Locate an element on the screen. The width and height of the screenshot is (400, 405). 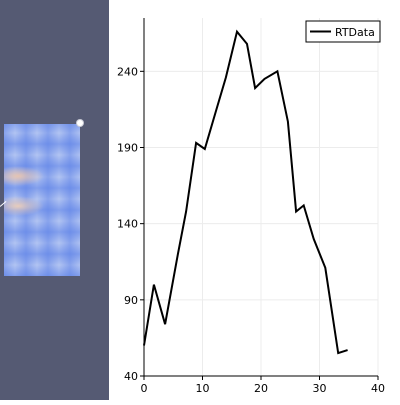
chart-legend: RTData is located at coordinates (343, 31).